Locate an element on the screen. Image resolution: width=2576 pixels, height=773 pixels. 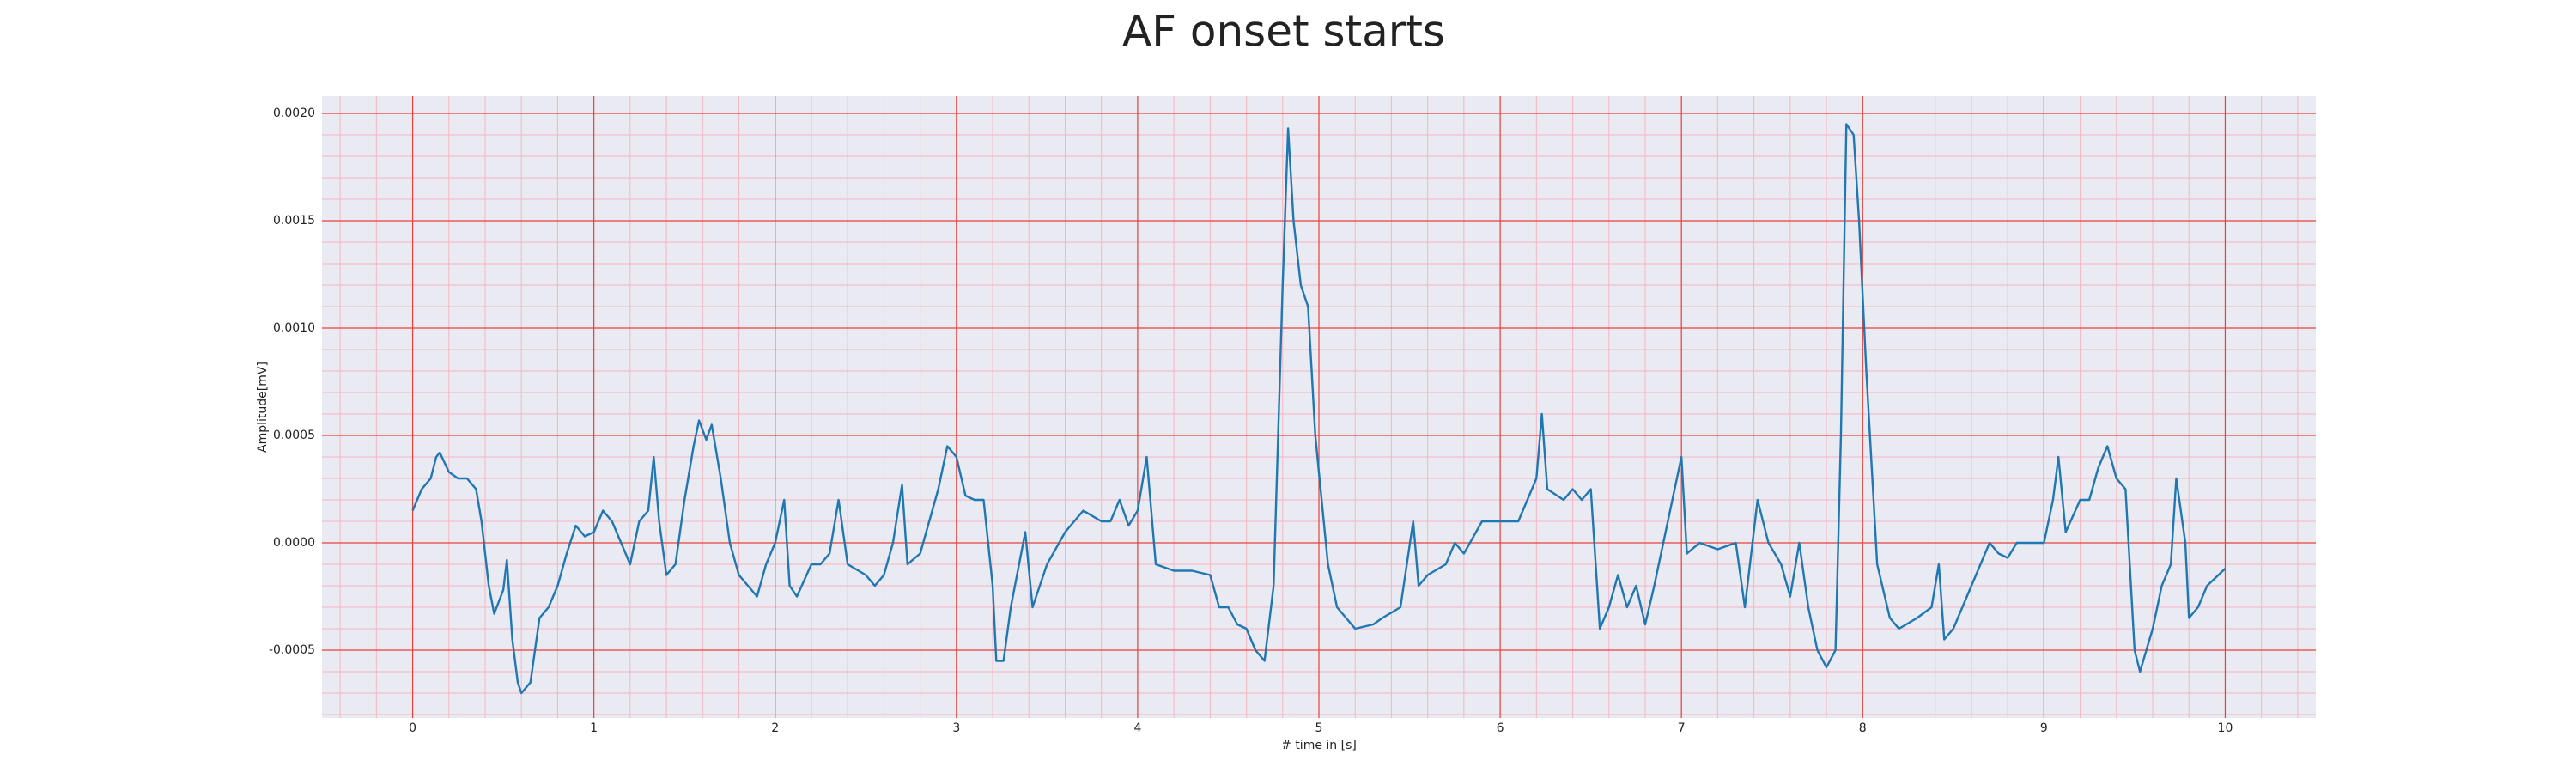
x-tick-label: 9 is located at coordinates (2044, 728).